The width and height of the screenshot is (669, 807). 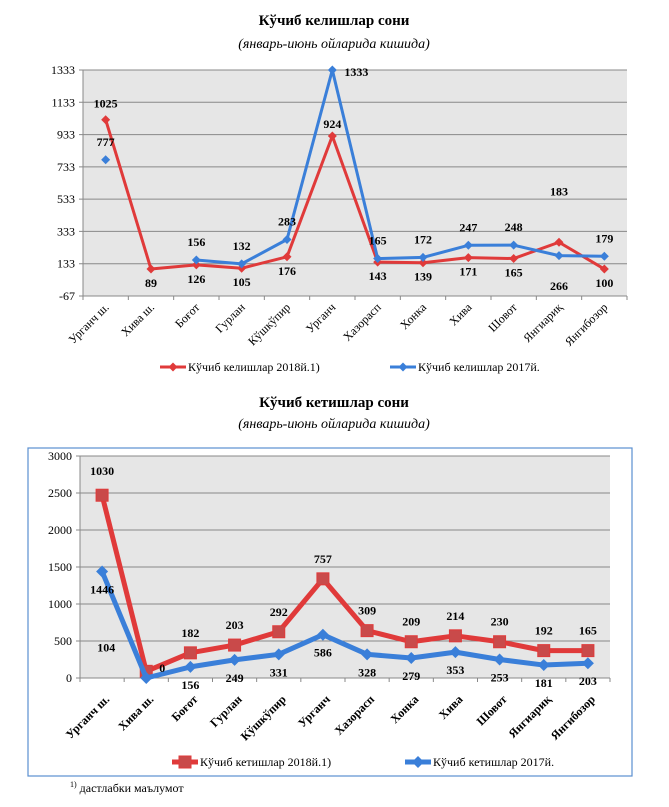 I want to click on data-label: 1030, so click(x=102, y=471).